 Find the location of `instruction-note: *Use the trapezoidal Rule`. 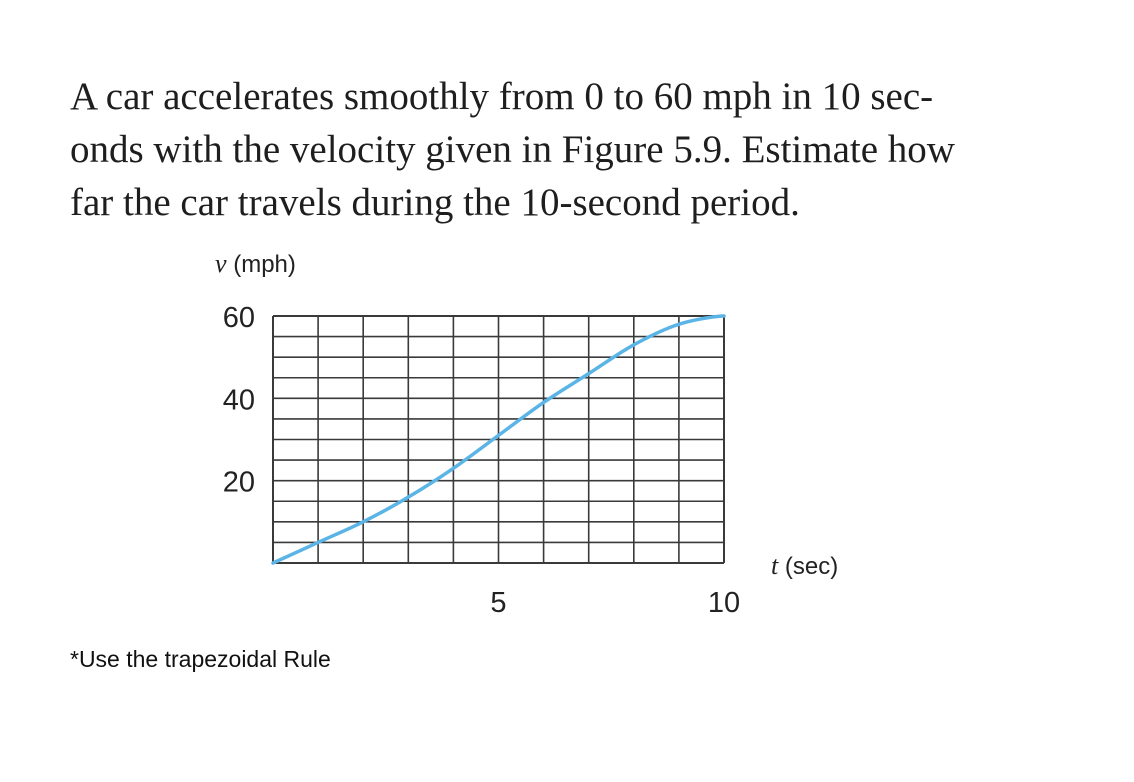

instruction-note: *Use the trapezoidal Rule is located at coordinates (200, 659).